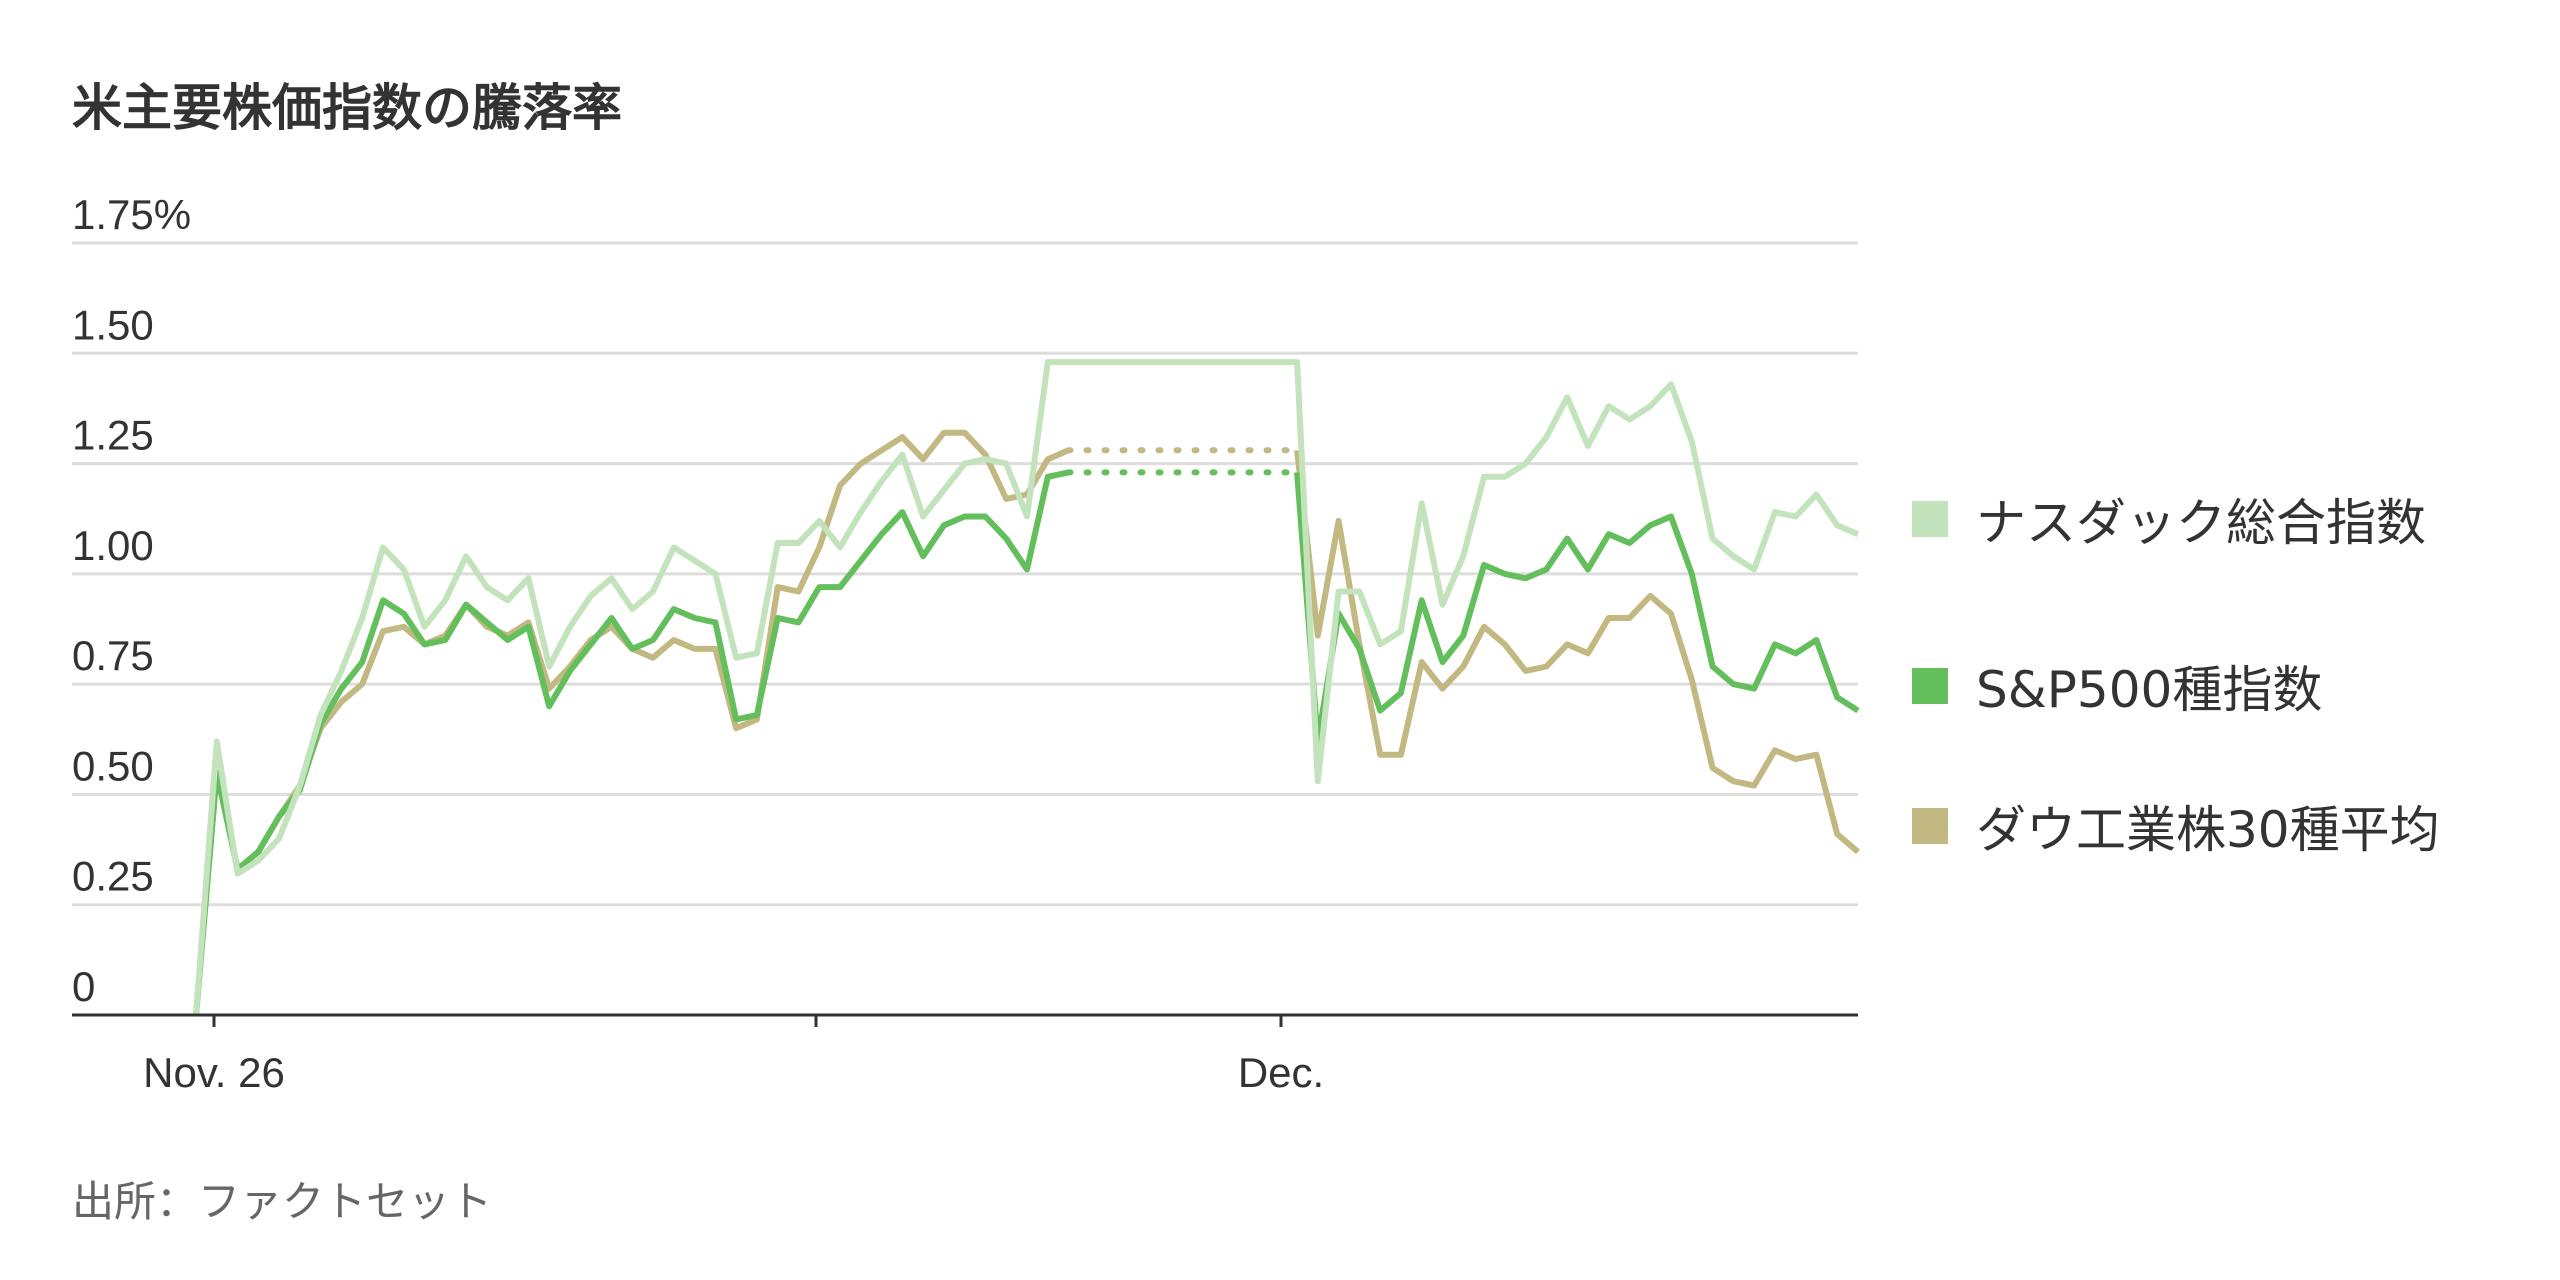 Image resolution: width=2560 pixels, height=1280 pixels. Describe the element at coordinates (1281, 1072) in the screenshot. I see `x-tick-label: Dec.` at that location.